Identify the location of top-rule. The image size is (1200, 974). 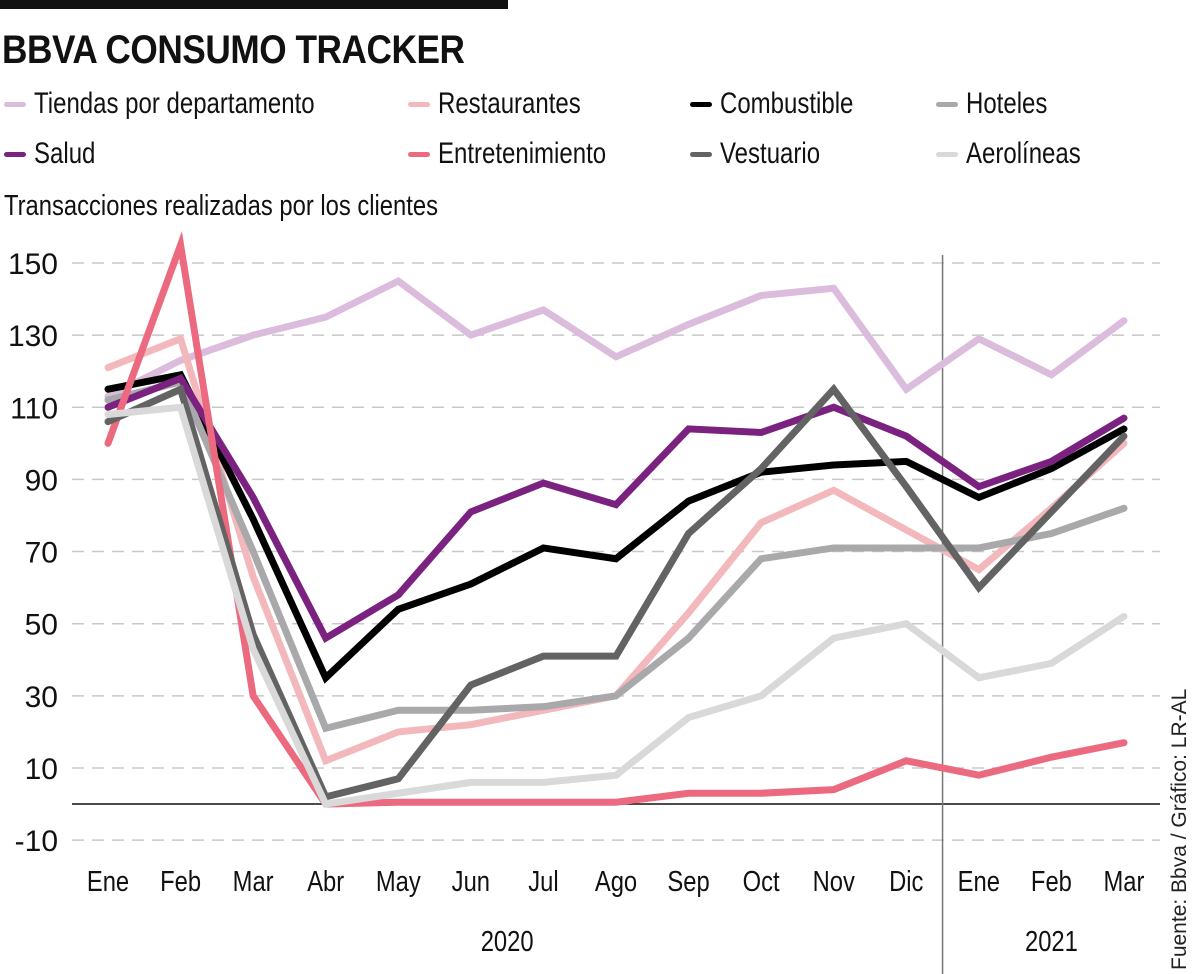
(254, 4).